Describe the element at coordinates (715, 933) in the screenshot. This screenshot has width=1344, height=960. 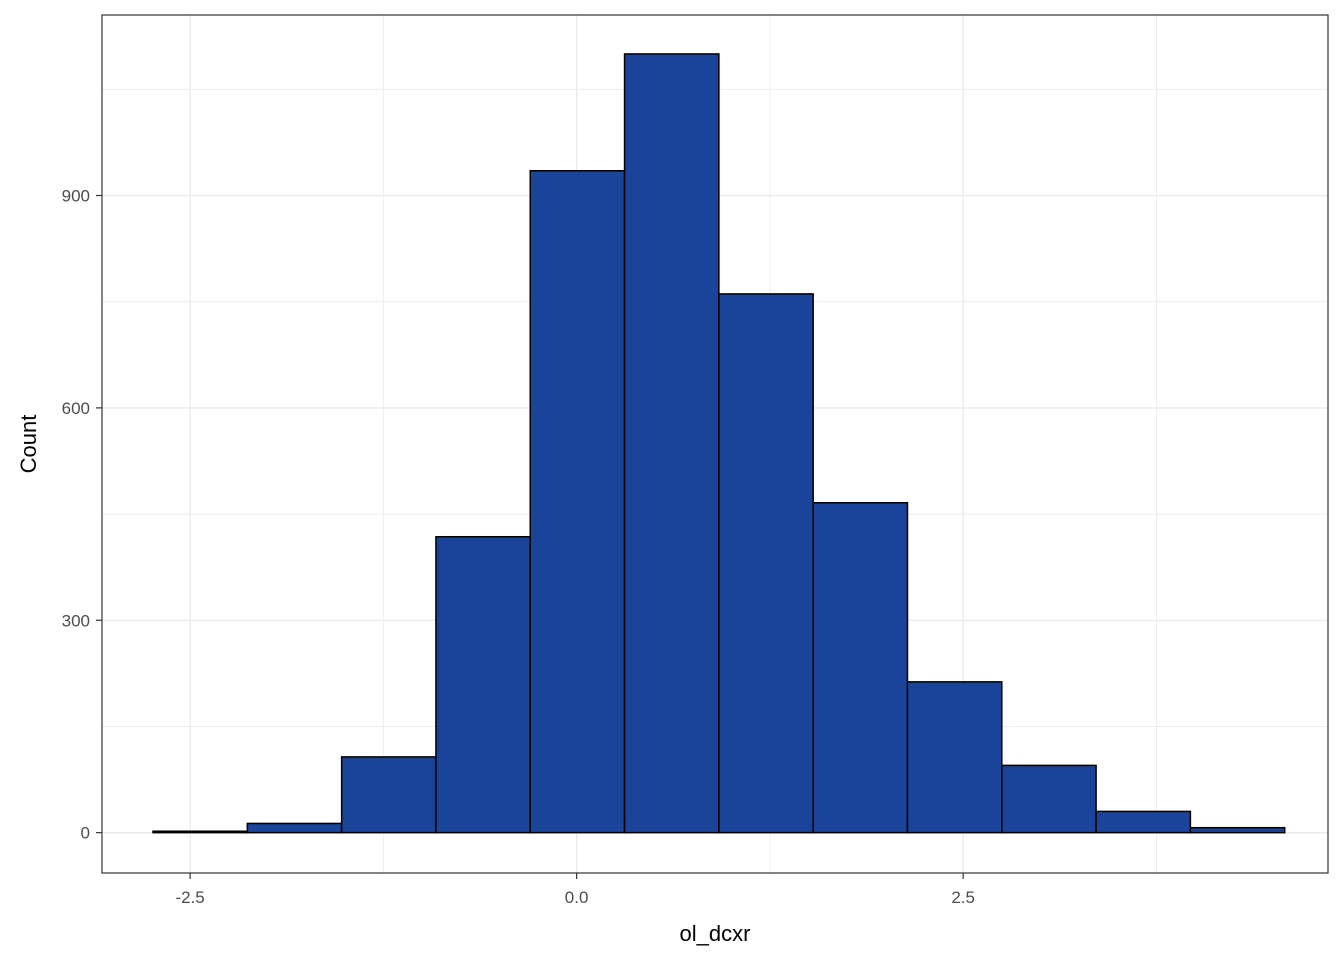
I see `x-axis-title: ol_dcxr` at that location.